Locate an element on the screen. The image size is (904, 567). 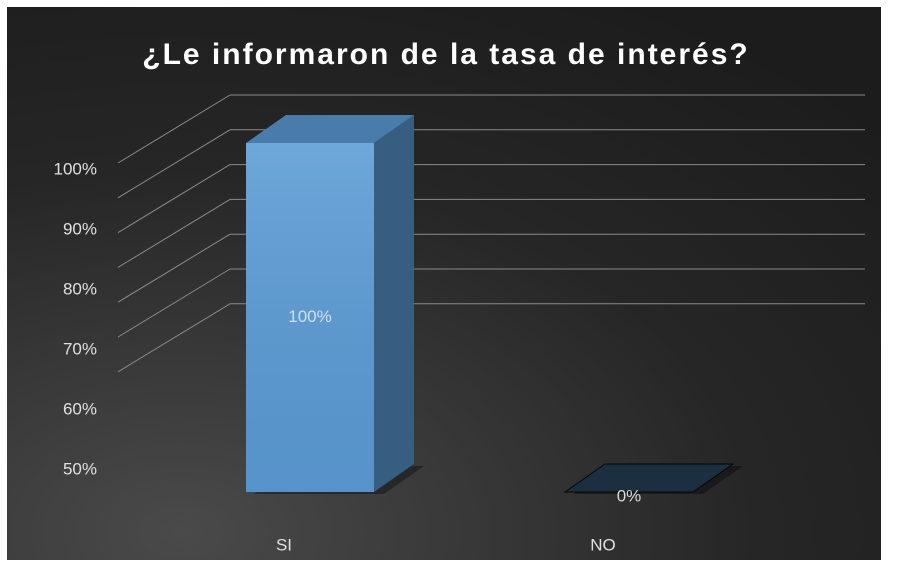
chart-title: ¿Le informaron de la tasa de interés? is located at coordinates (445, 54).